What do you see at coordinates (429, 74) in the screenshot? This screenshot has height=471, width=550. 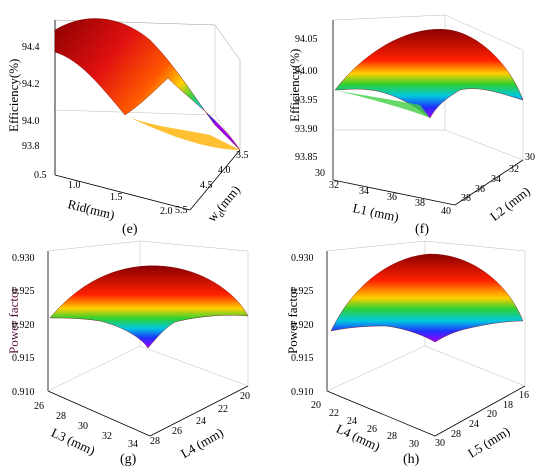 I see `efficiency-surface-f` at bounding box center [429, 74].